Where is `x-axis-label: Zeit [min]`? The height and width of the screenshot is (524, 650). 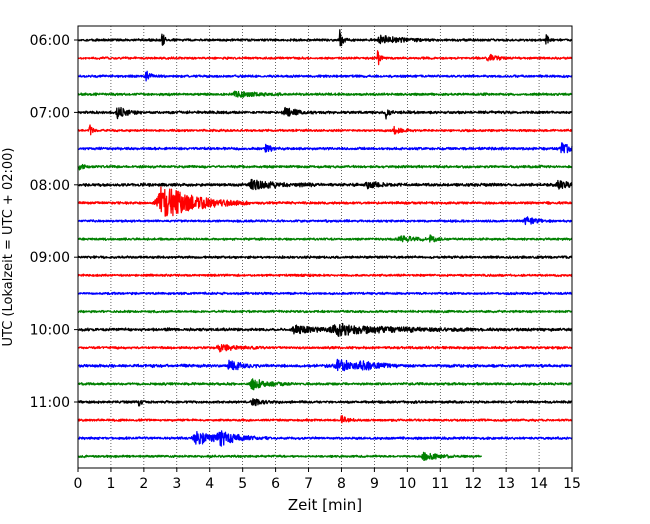 x-axis-label: Zeit [min] is located at coordinates (325, 505).